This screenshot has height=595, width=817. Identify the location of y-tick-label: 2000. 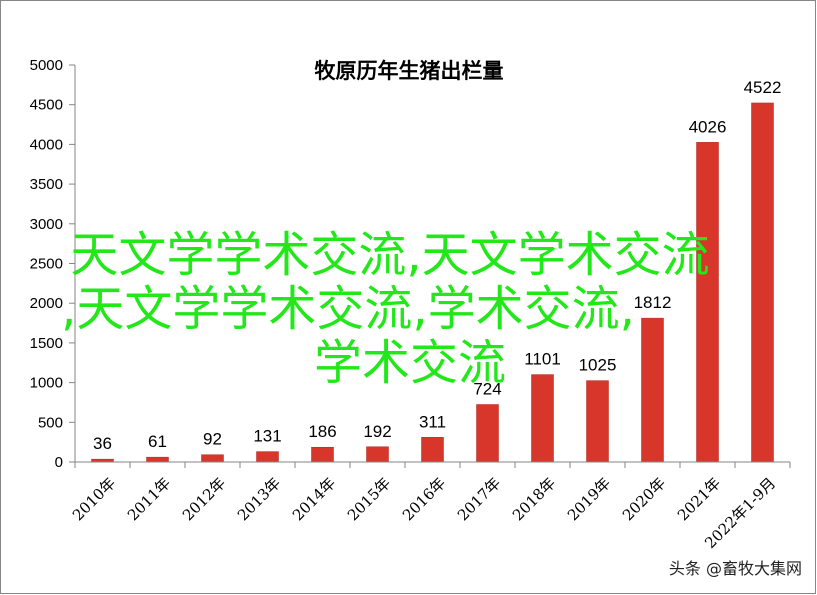
(46, 303).